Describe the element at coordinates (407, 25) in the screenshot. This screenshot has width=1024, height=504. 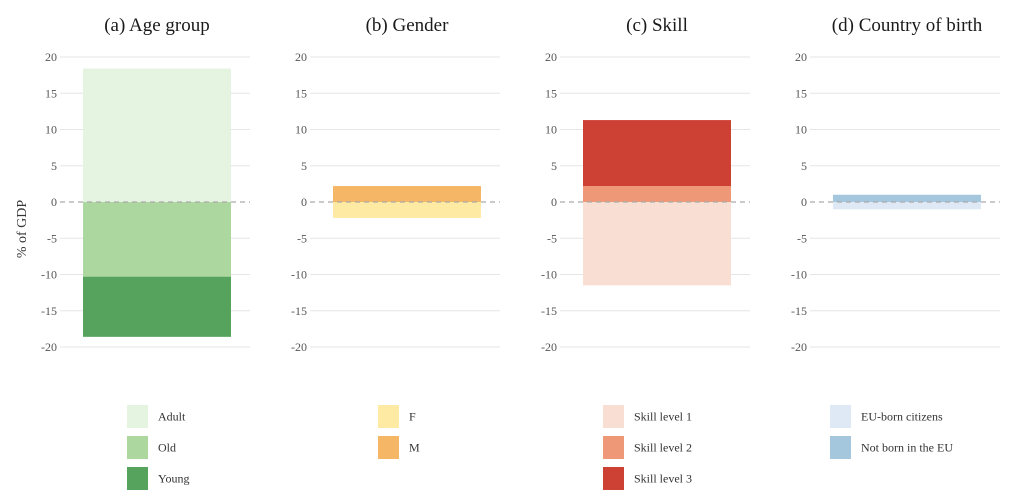
I see `panel-title: (b) Gender` at that location.